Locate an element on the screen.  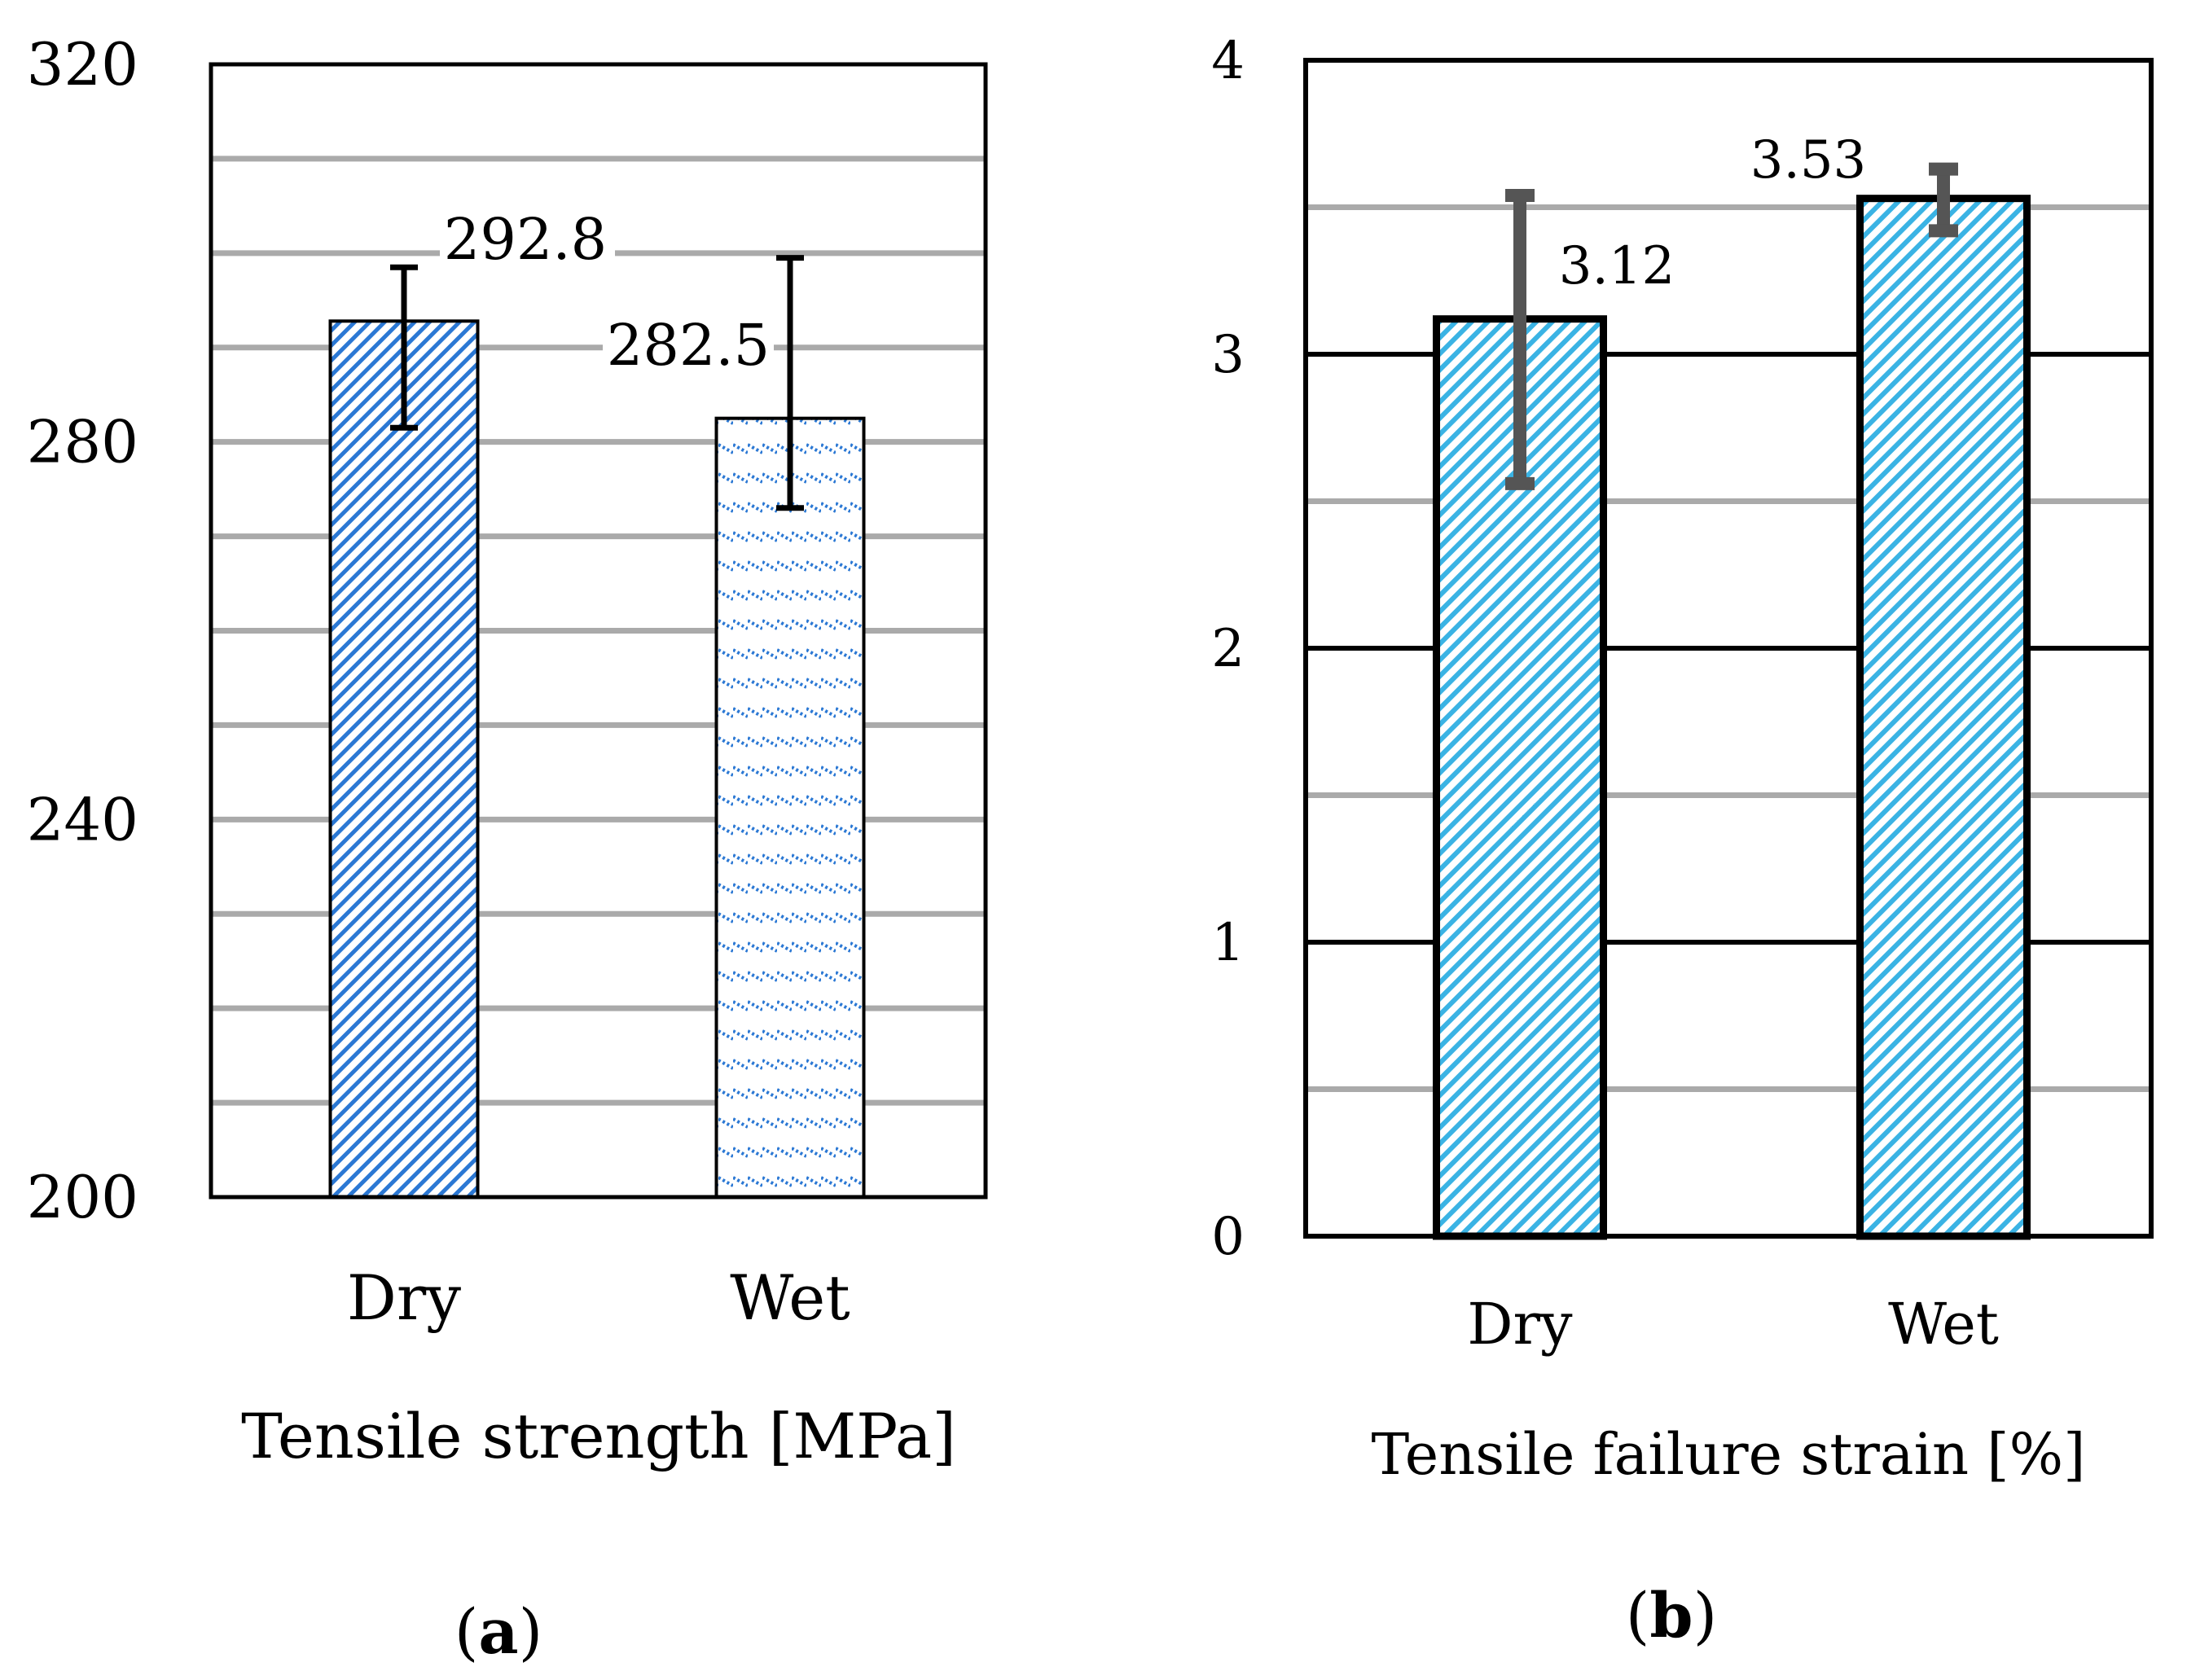
panel-letter-b: b is located at coordinates (1671, 1615).